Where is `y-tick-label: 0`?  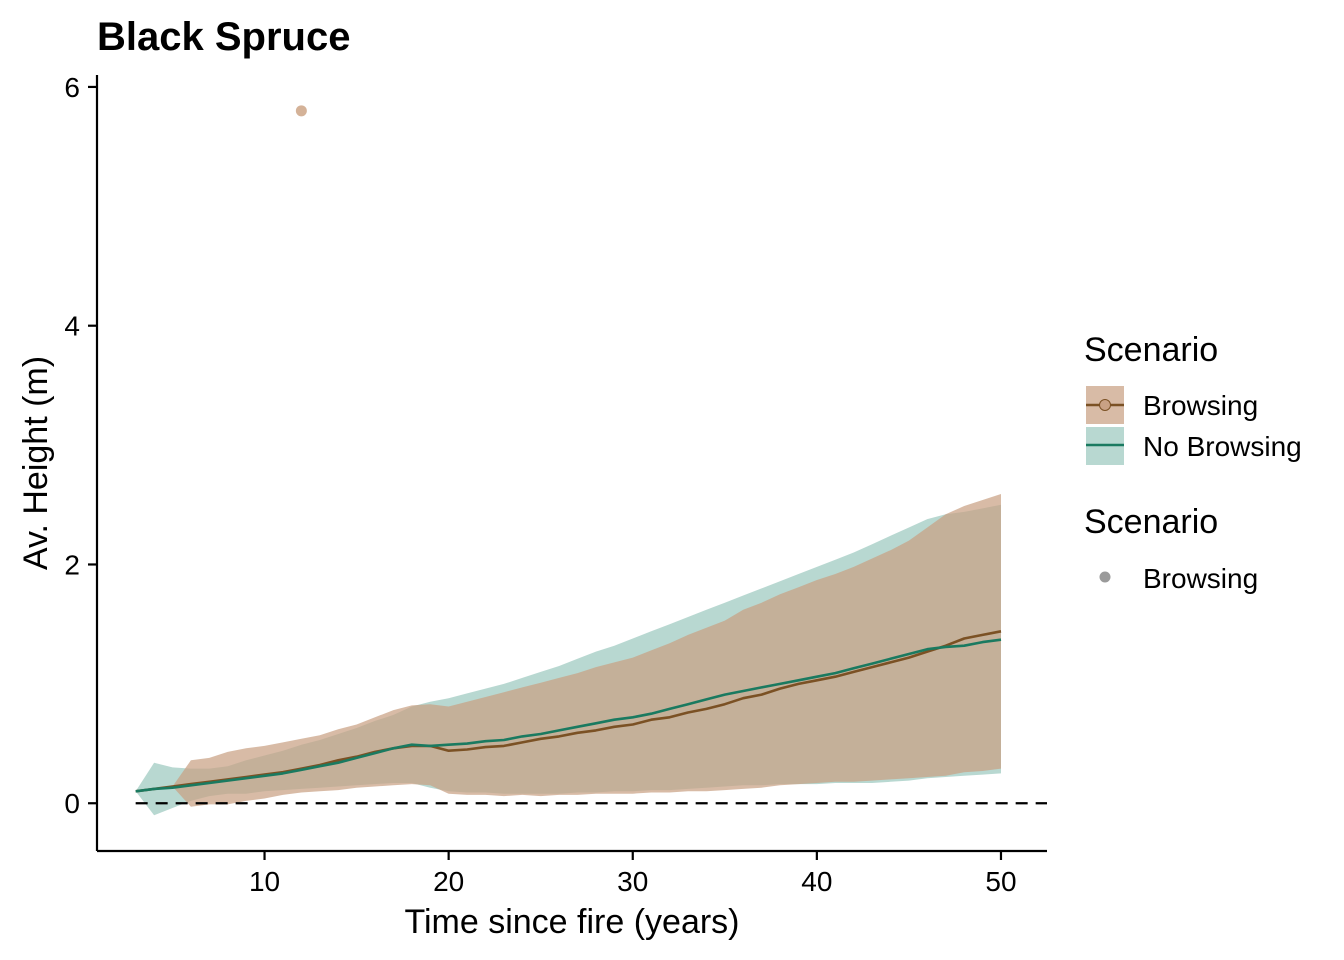 y-tick-label: 0 is located at coordinates (72, 803).